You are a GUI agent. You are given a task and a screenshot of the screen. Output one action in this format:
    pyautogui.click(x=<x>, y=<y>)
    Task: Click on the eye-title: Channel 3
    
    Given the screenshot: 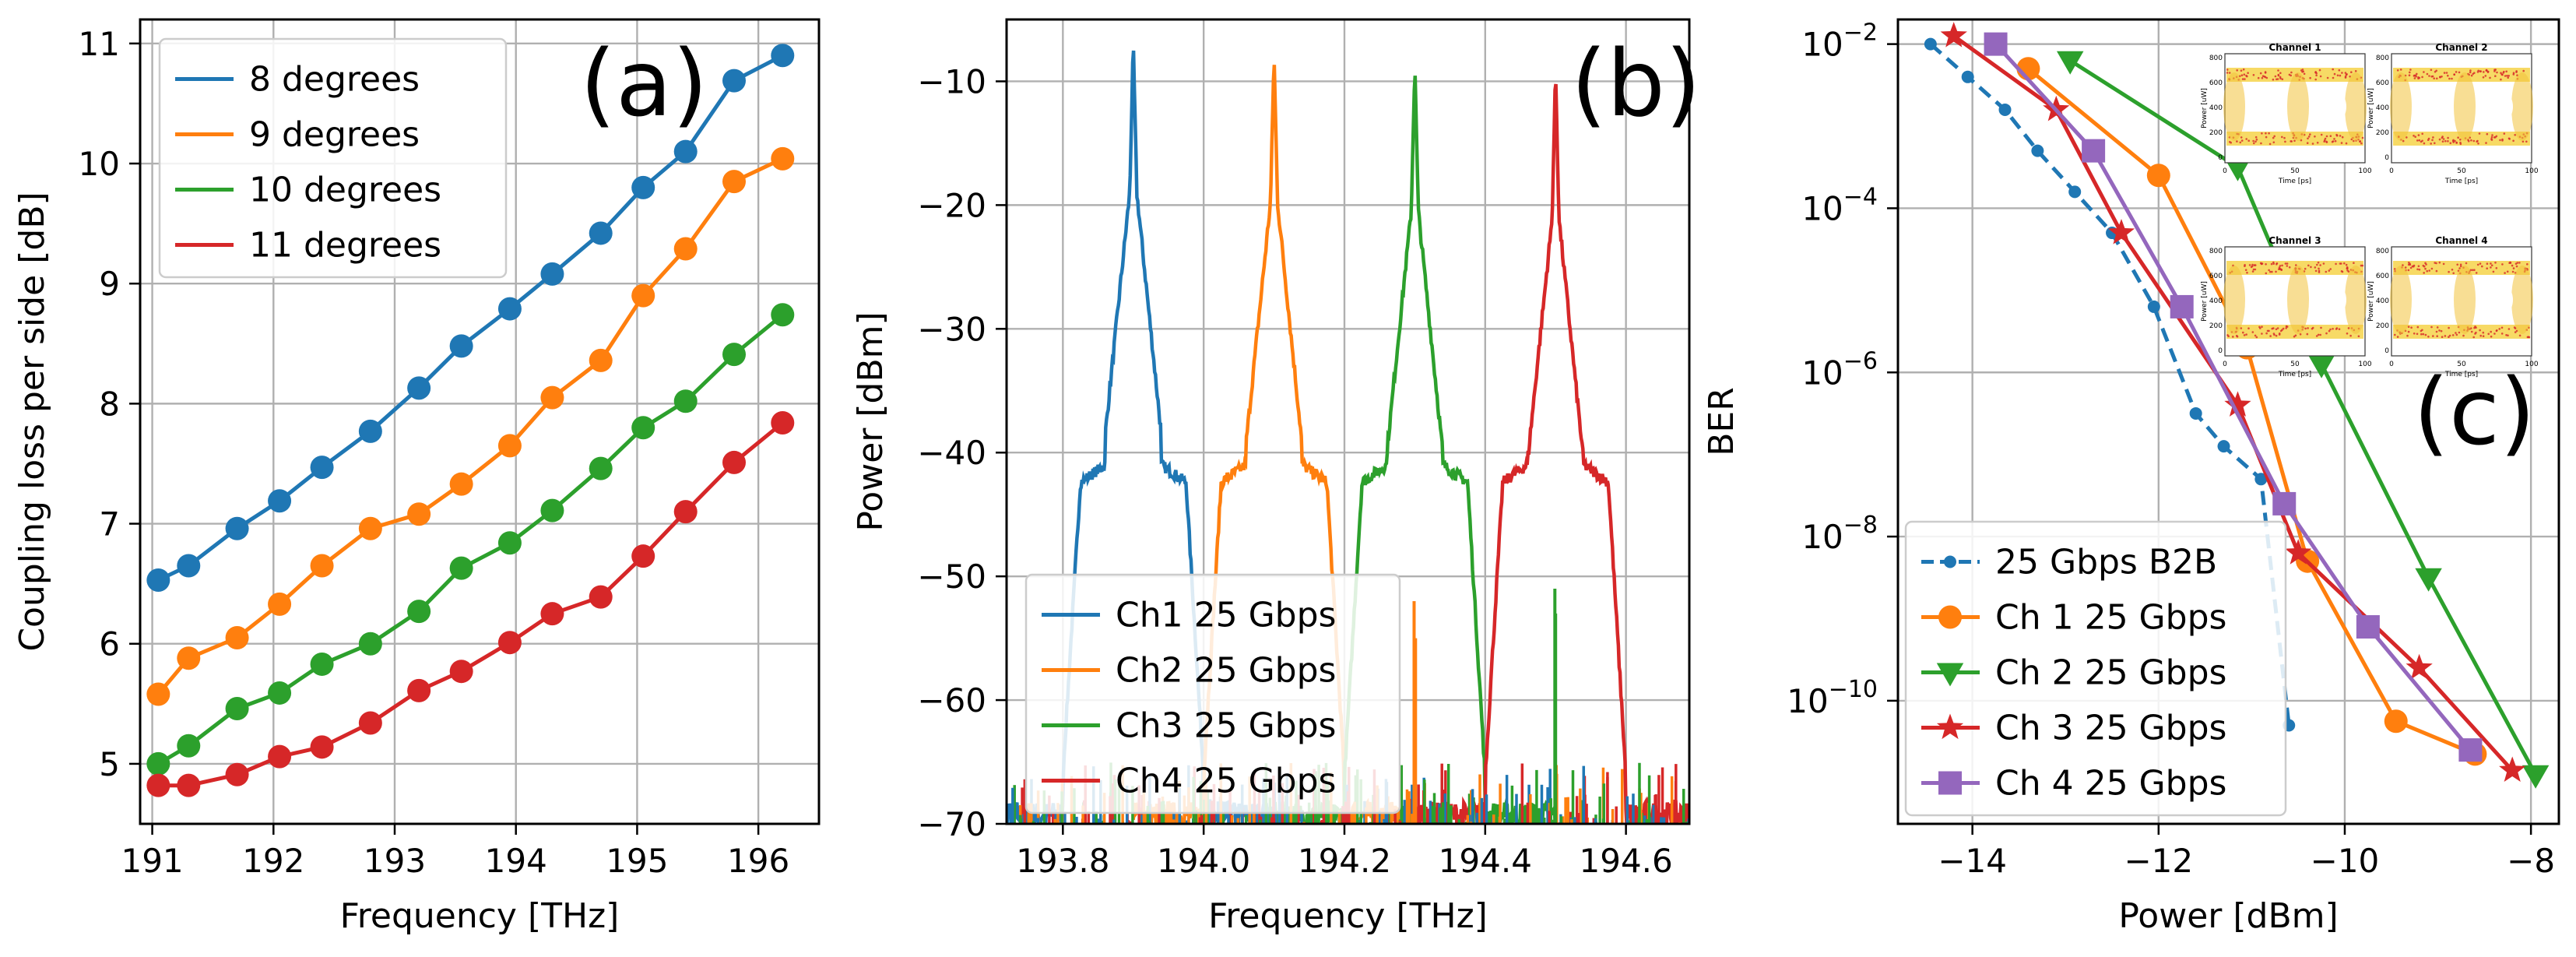 What is the action you would take?
    pyautogui.click(x=2294, y=240)
    